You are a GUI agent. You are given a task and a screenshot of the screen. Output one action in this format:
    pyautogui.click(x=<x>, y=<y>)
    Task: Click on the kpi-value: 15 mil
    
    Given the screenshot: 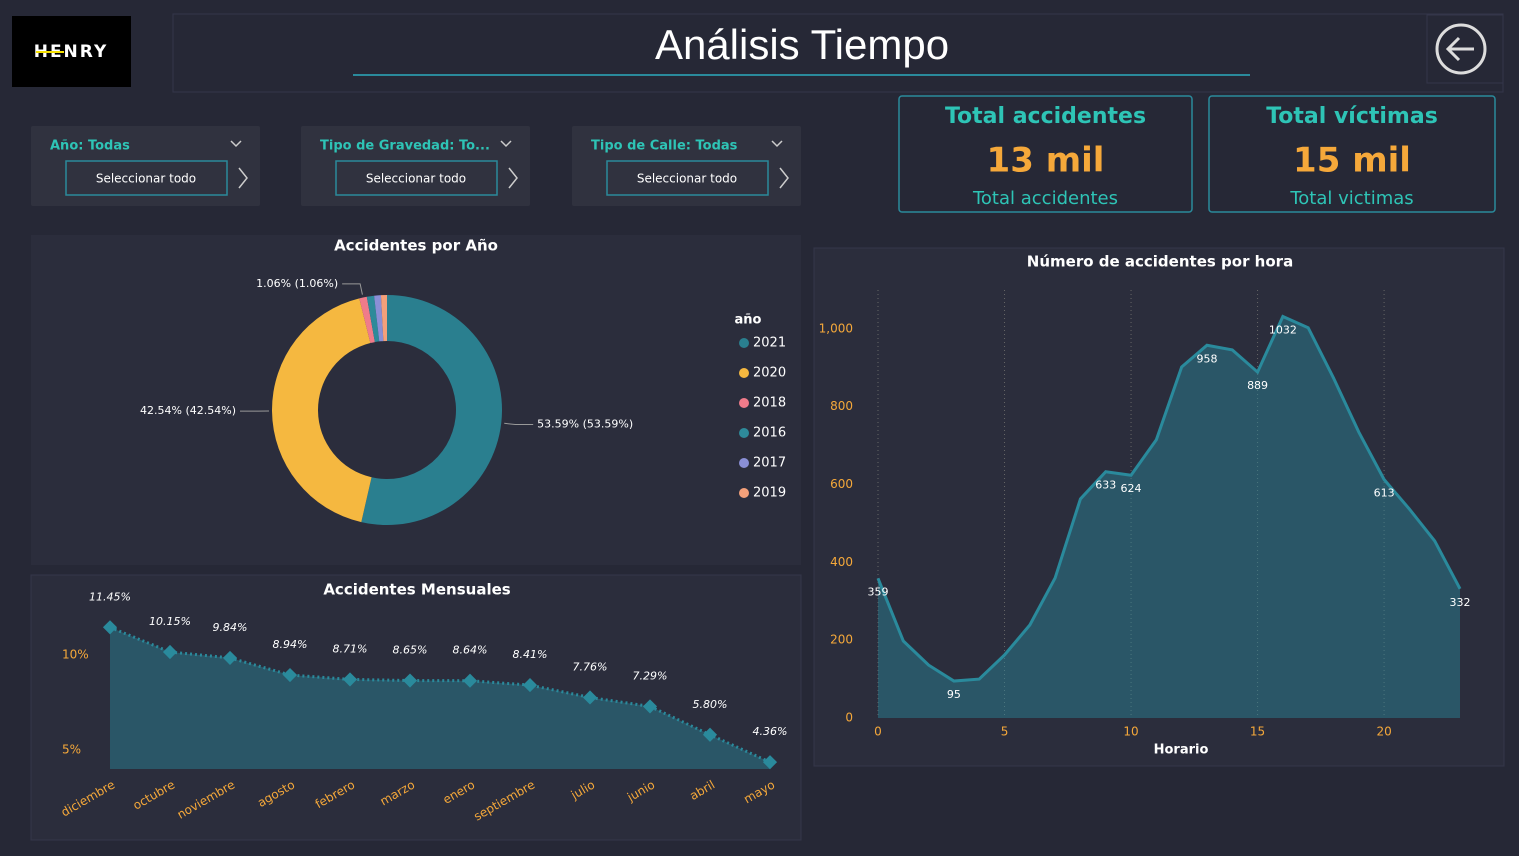 What is the action you would take?
    pyautogui.click(x=1352, y=161)
    